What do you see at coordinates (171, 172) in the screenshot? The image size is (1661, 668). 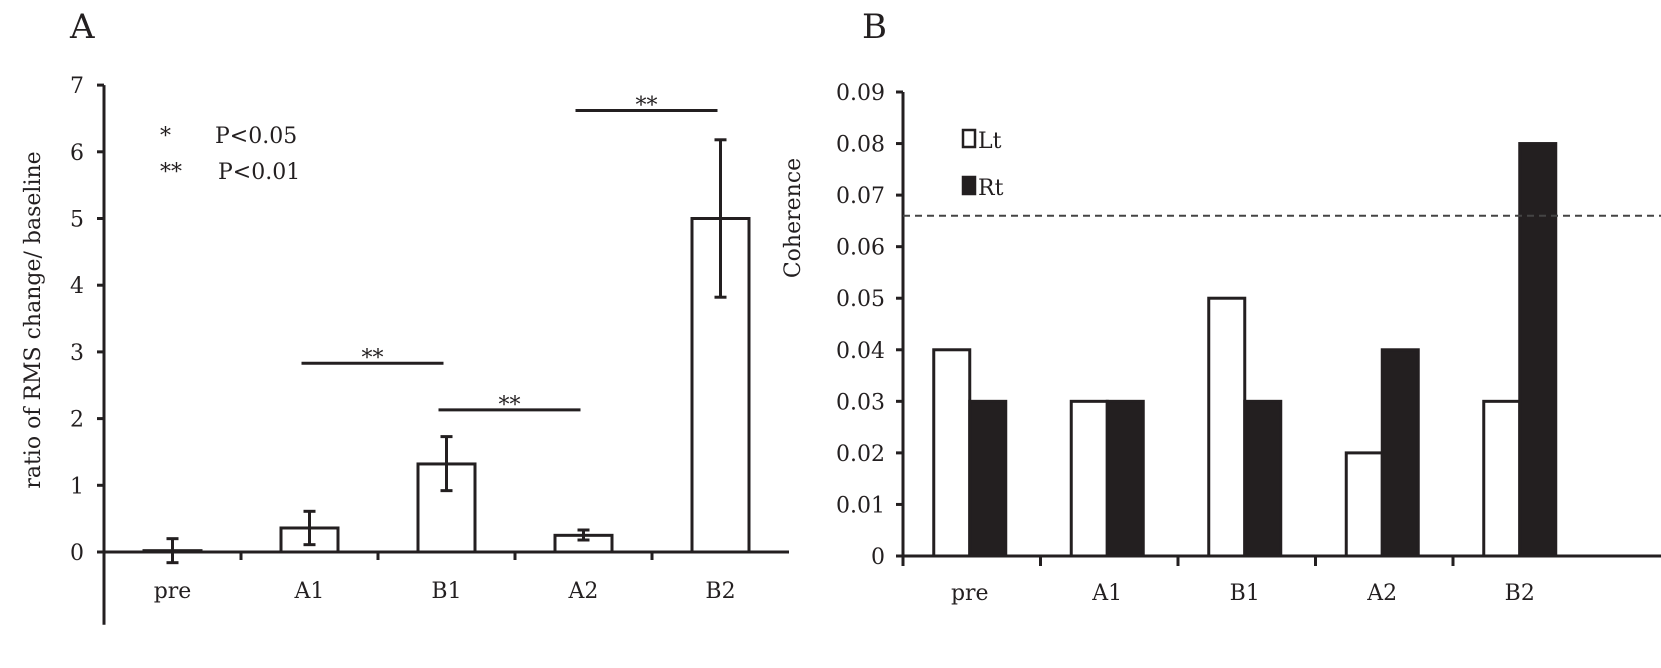 I see `legend-symbol: **` at bounding box center [171, 172].